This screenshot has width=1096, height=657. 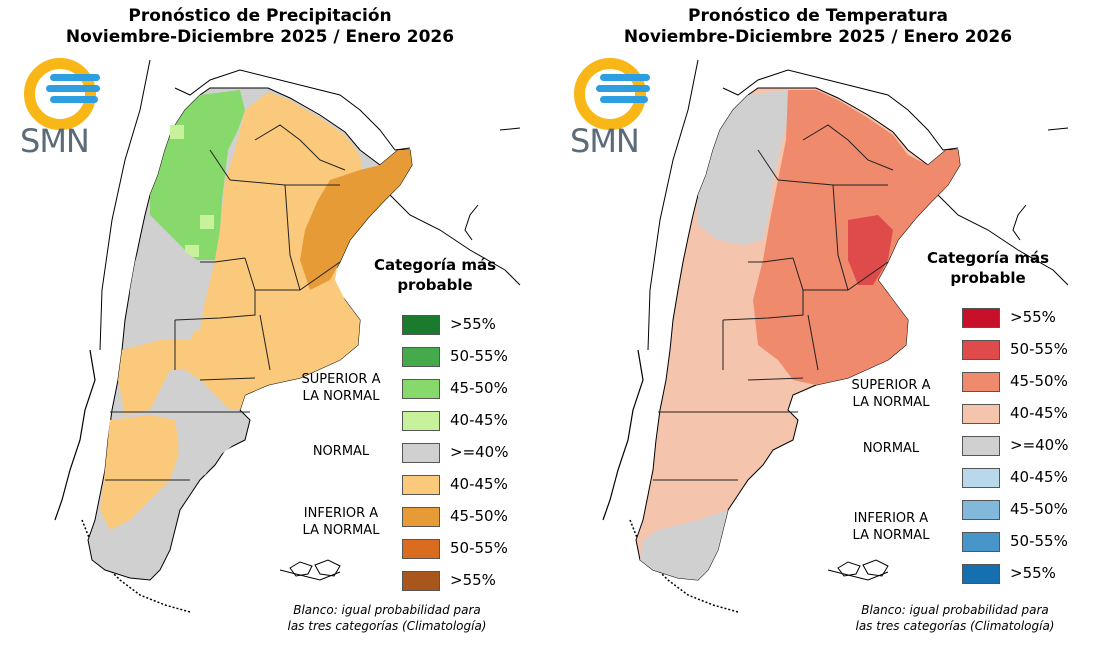 I want to click on gray-nw-region, so click(x=743, y=167).